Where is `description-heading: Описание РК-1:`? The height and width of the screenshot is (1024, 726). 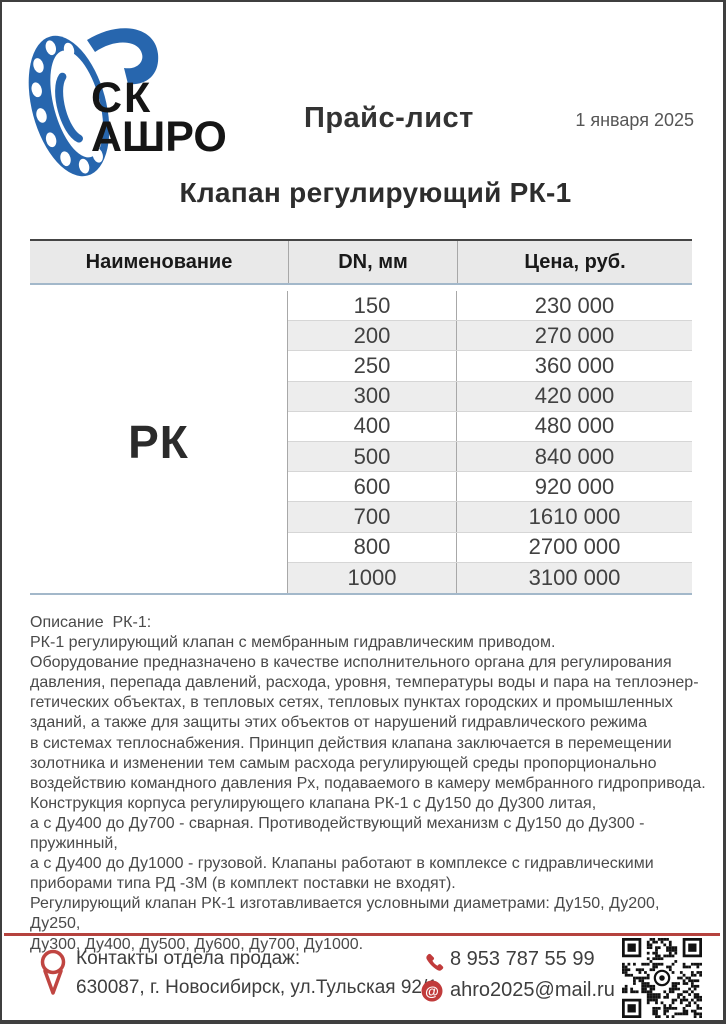 description-heading: Описание РК-1: is located at coordinates (91, 622).